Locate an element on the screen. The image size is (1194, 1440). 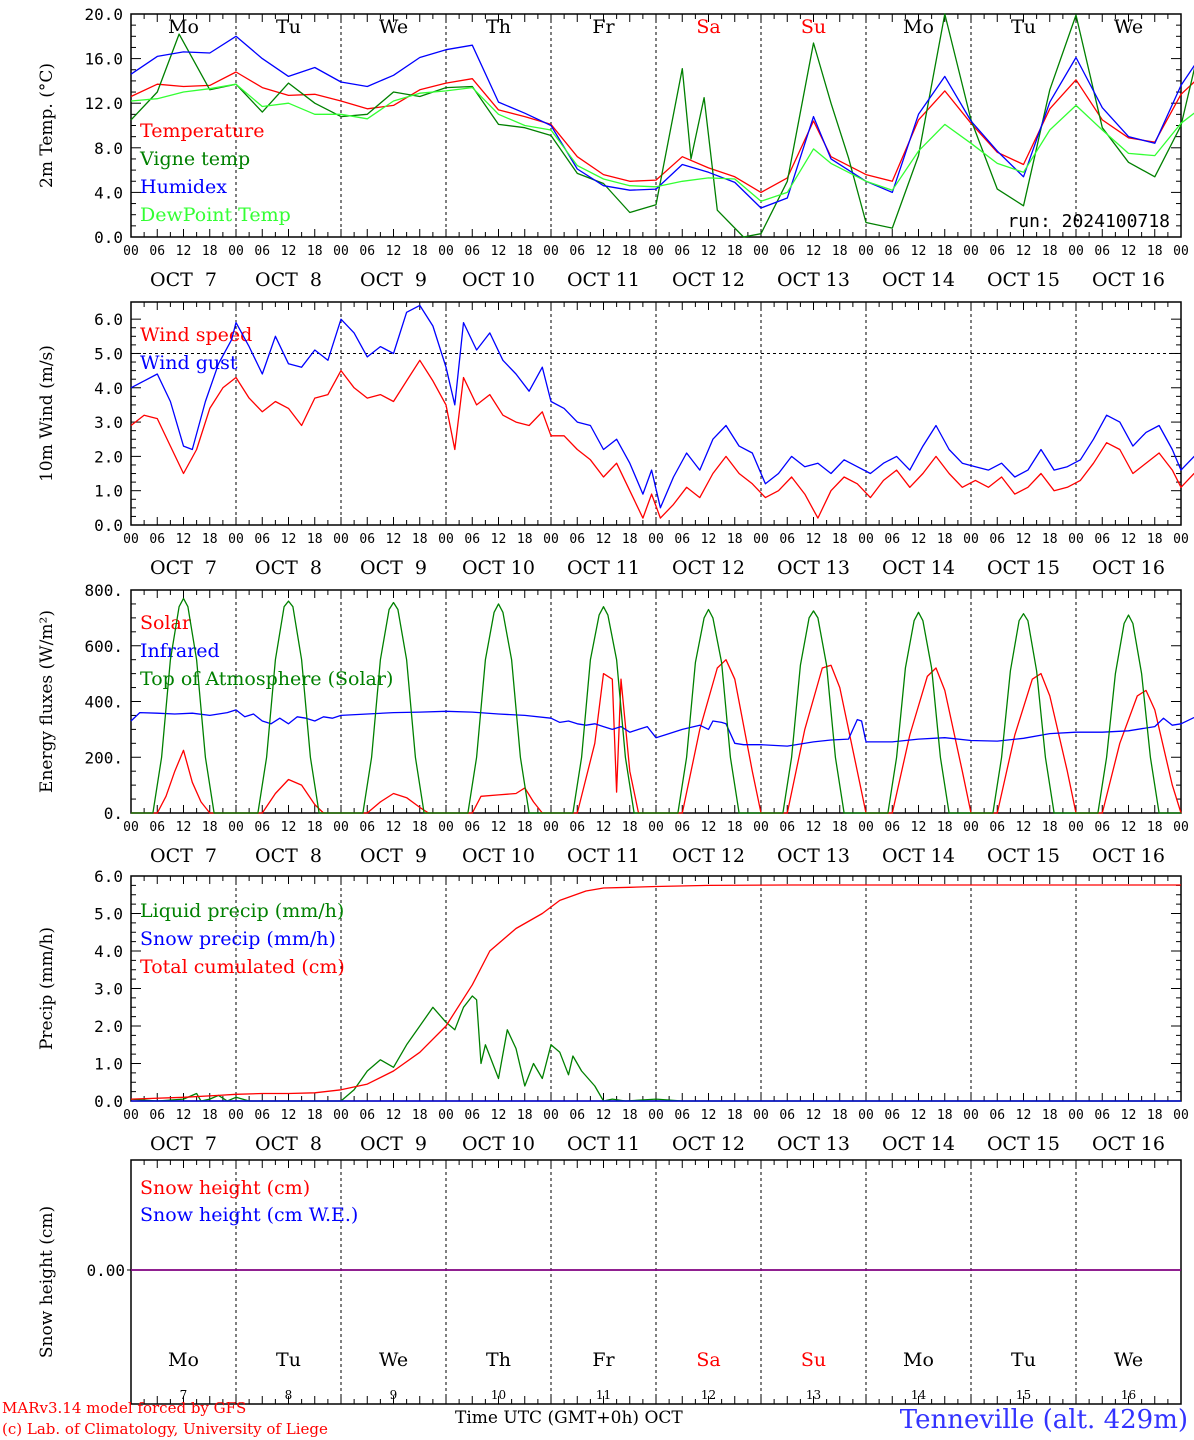
y-tick-label: 4.0 is located at coordinates (108, 951).